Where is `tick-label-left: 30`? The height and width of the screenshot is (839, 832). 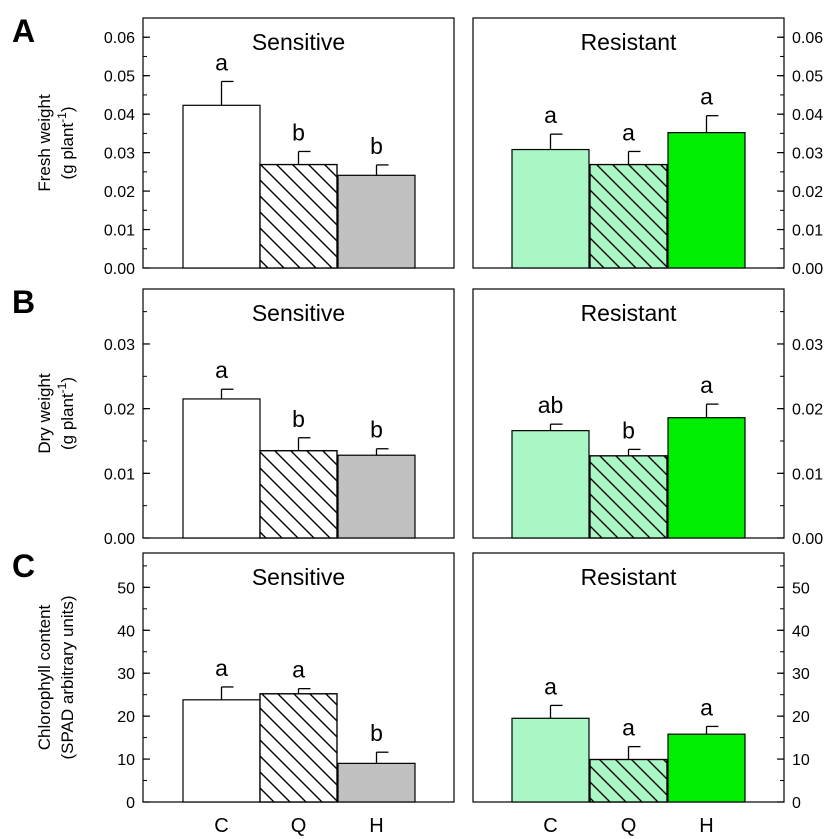 tick-label-left: 30 is located at coordinates (126, 674).